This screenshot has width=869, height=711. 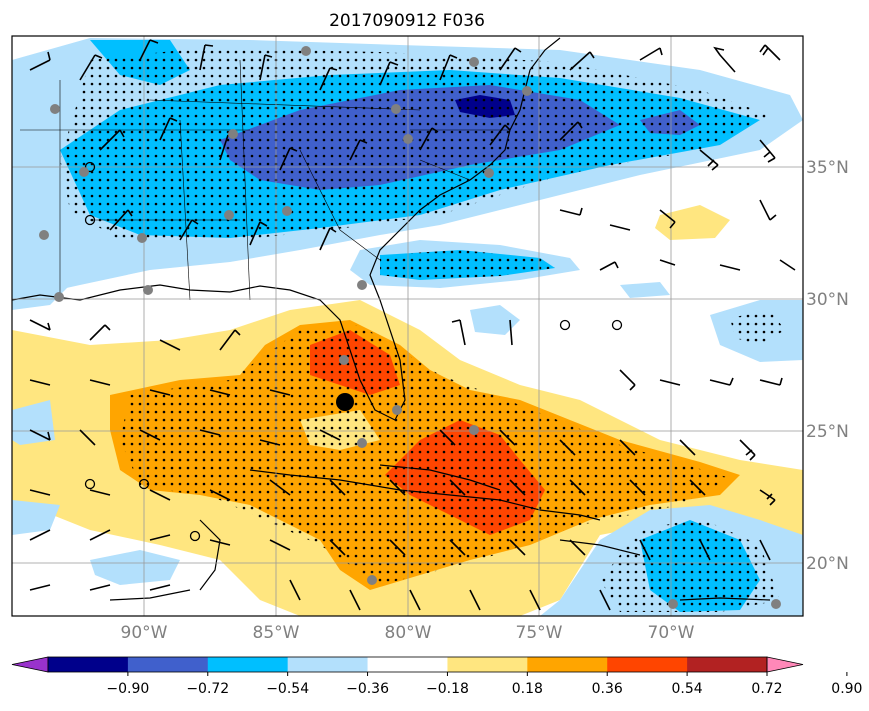 I want to click on latitude-labels: 35°N 30°N 25°N 20°N, so click(x=827, y=366).